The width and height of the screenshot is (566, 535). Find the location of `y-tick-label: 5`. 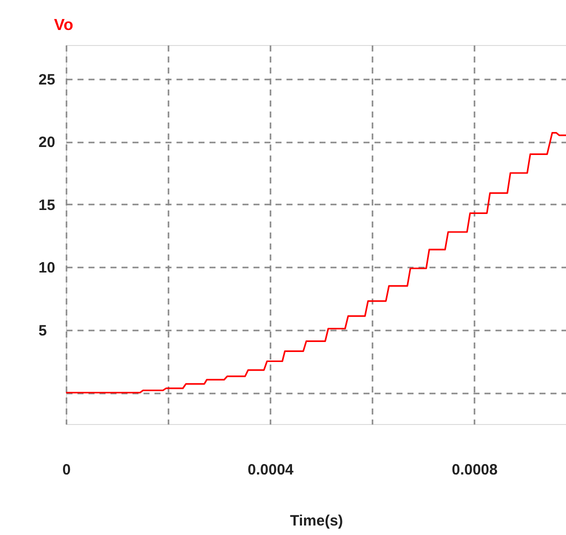

y-tick-label: 5 is located at coordinates (42, 331).